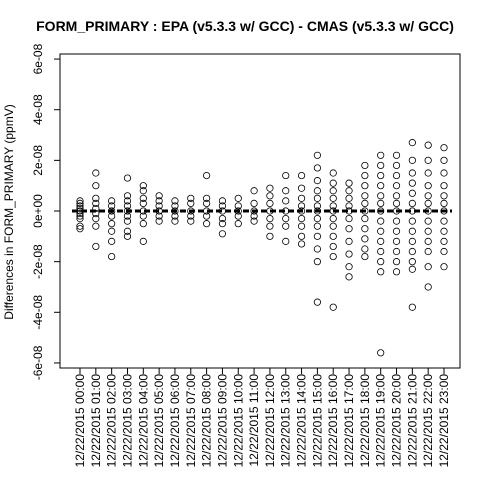 The width and height of the screenshot is (480, 480). What do you see at coordinates (112, 421) in the screenshot?
I see `x-tick-label: 12/22/2015 02:00` at bounding box center [112, 421].